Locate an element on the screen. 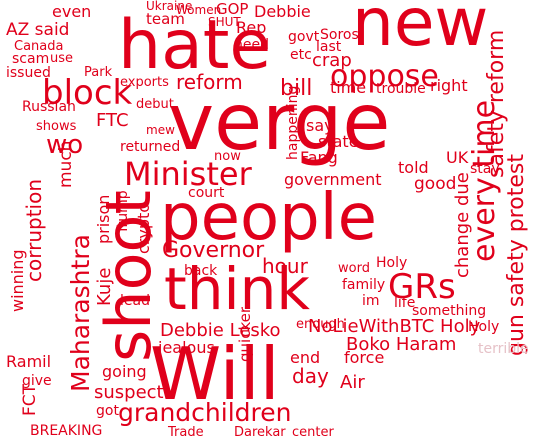  word-gop: GOP is located at coordinates (232, 9).